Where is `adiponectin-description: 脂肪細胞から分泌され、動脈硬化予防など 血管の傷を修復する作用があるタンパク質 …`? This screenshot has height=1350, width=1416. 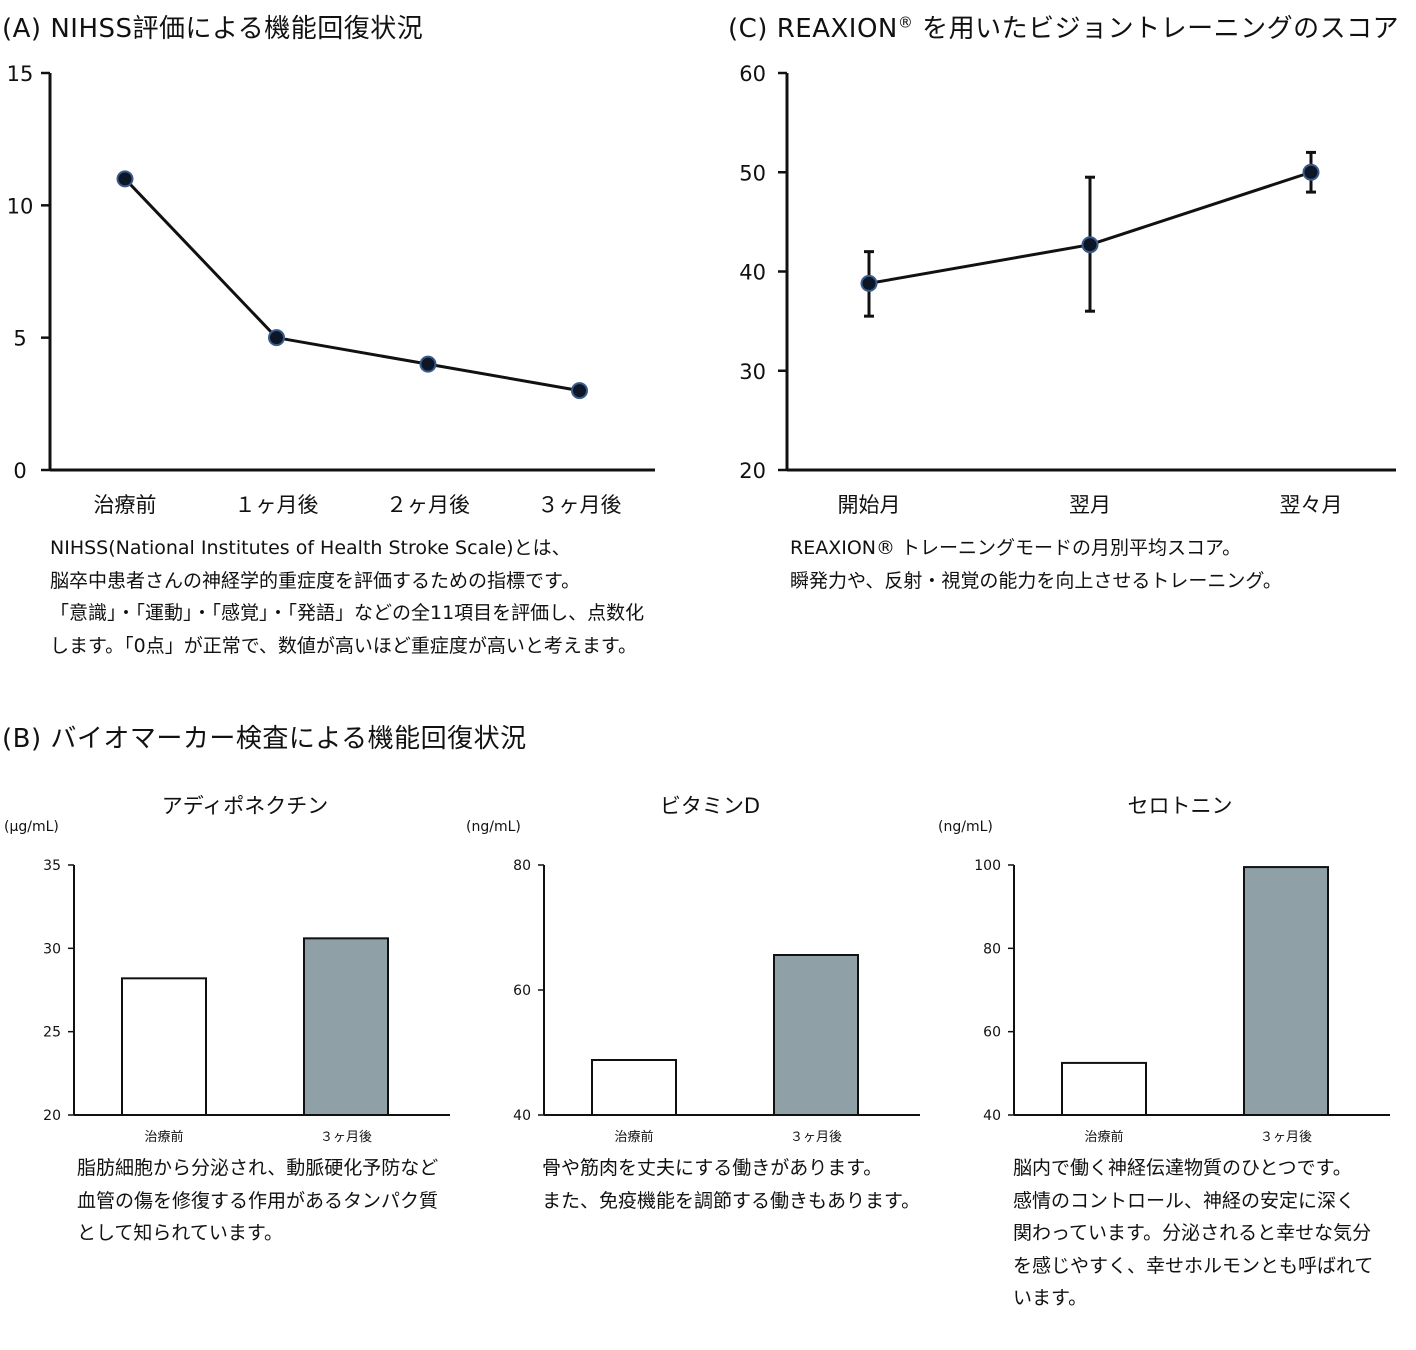
adiponectin-description: 脂肪細胞から分泌され、動脈硬化予防など 血管の傷を修復する作用があるタンパク質 … is located at coordinates (257, 1201).